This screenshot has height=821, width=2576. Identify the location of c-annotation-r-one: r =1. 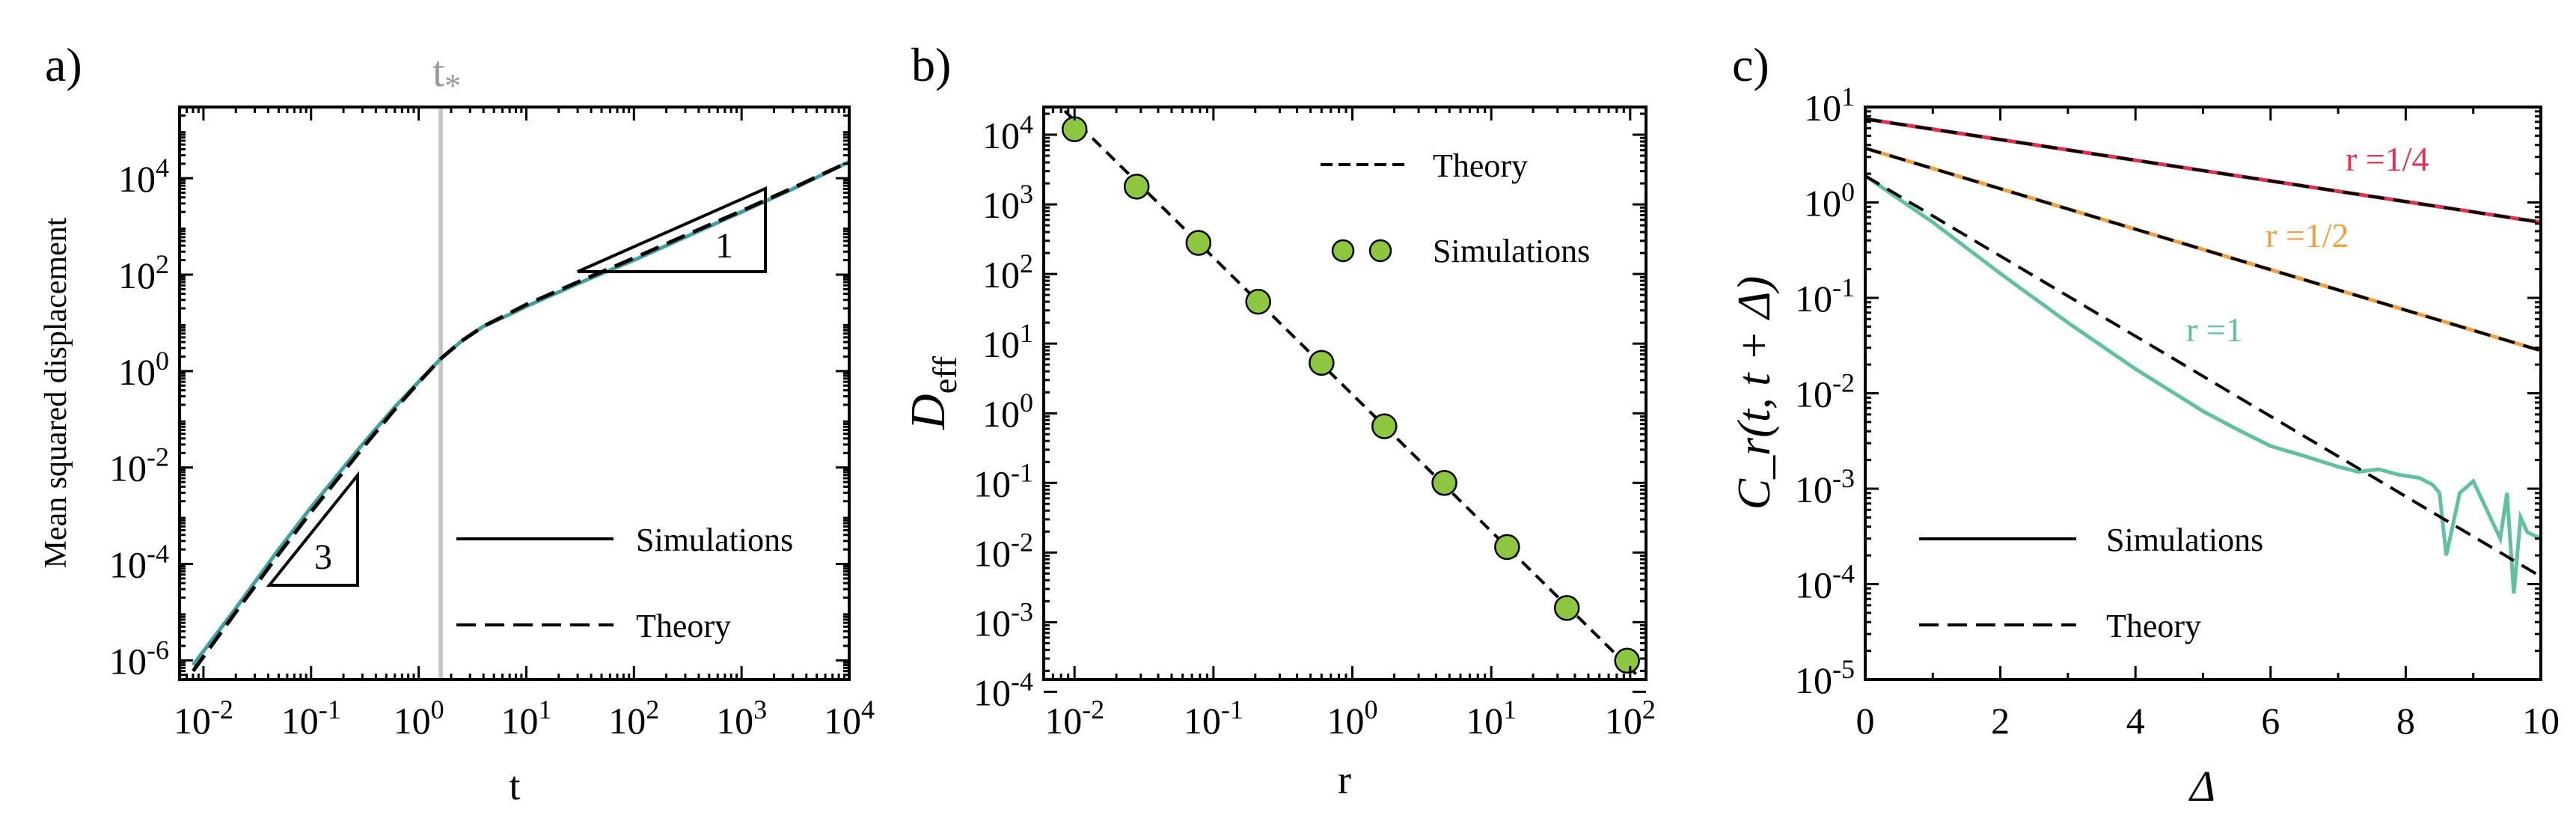
(2214, 330).